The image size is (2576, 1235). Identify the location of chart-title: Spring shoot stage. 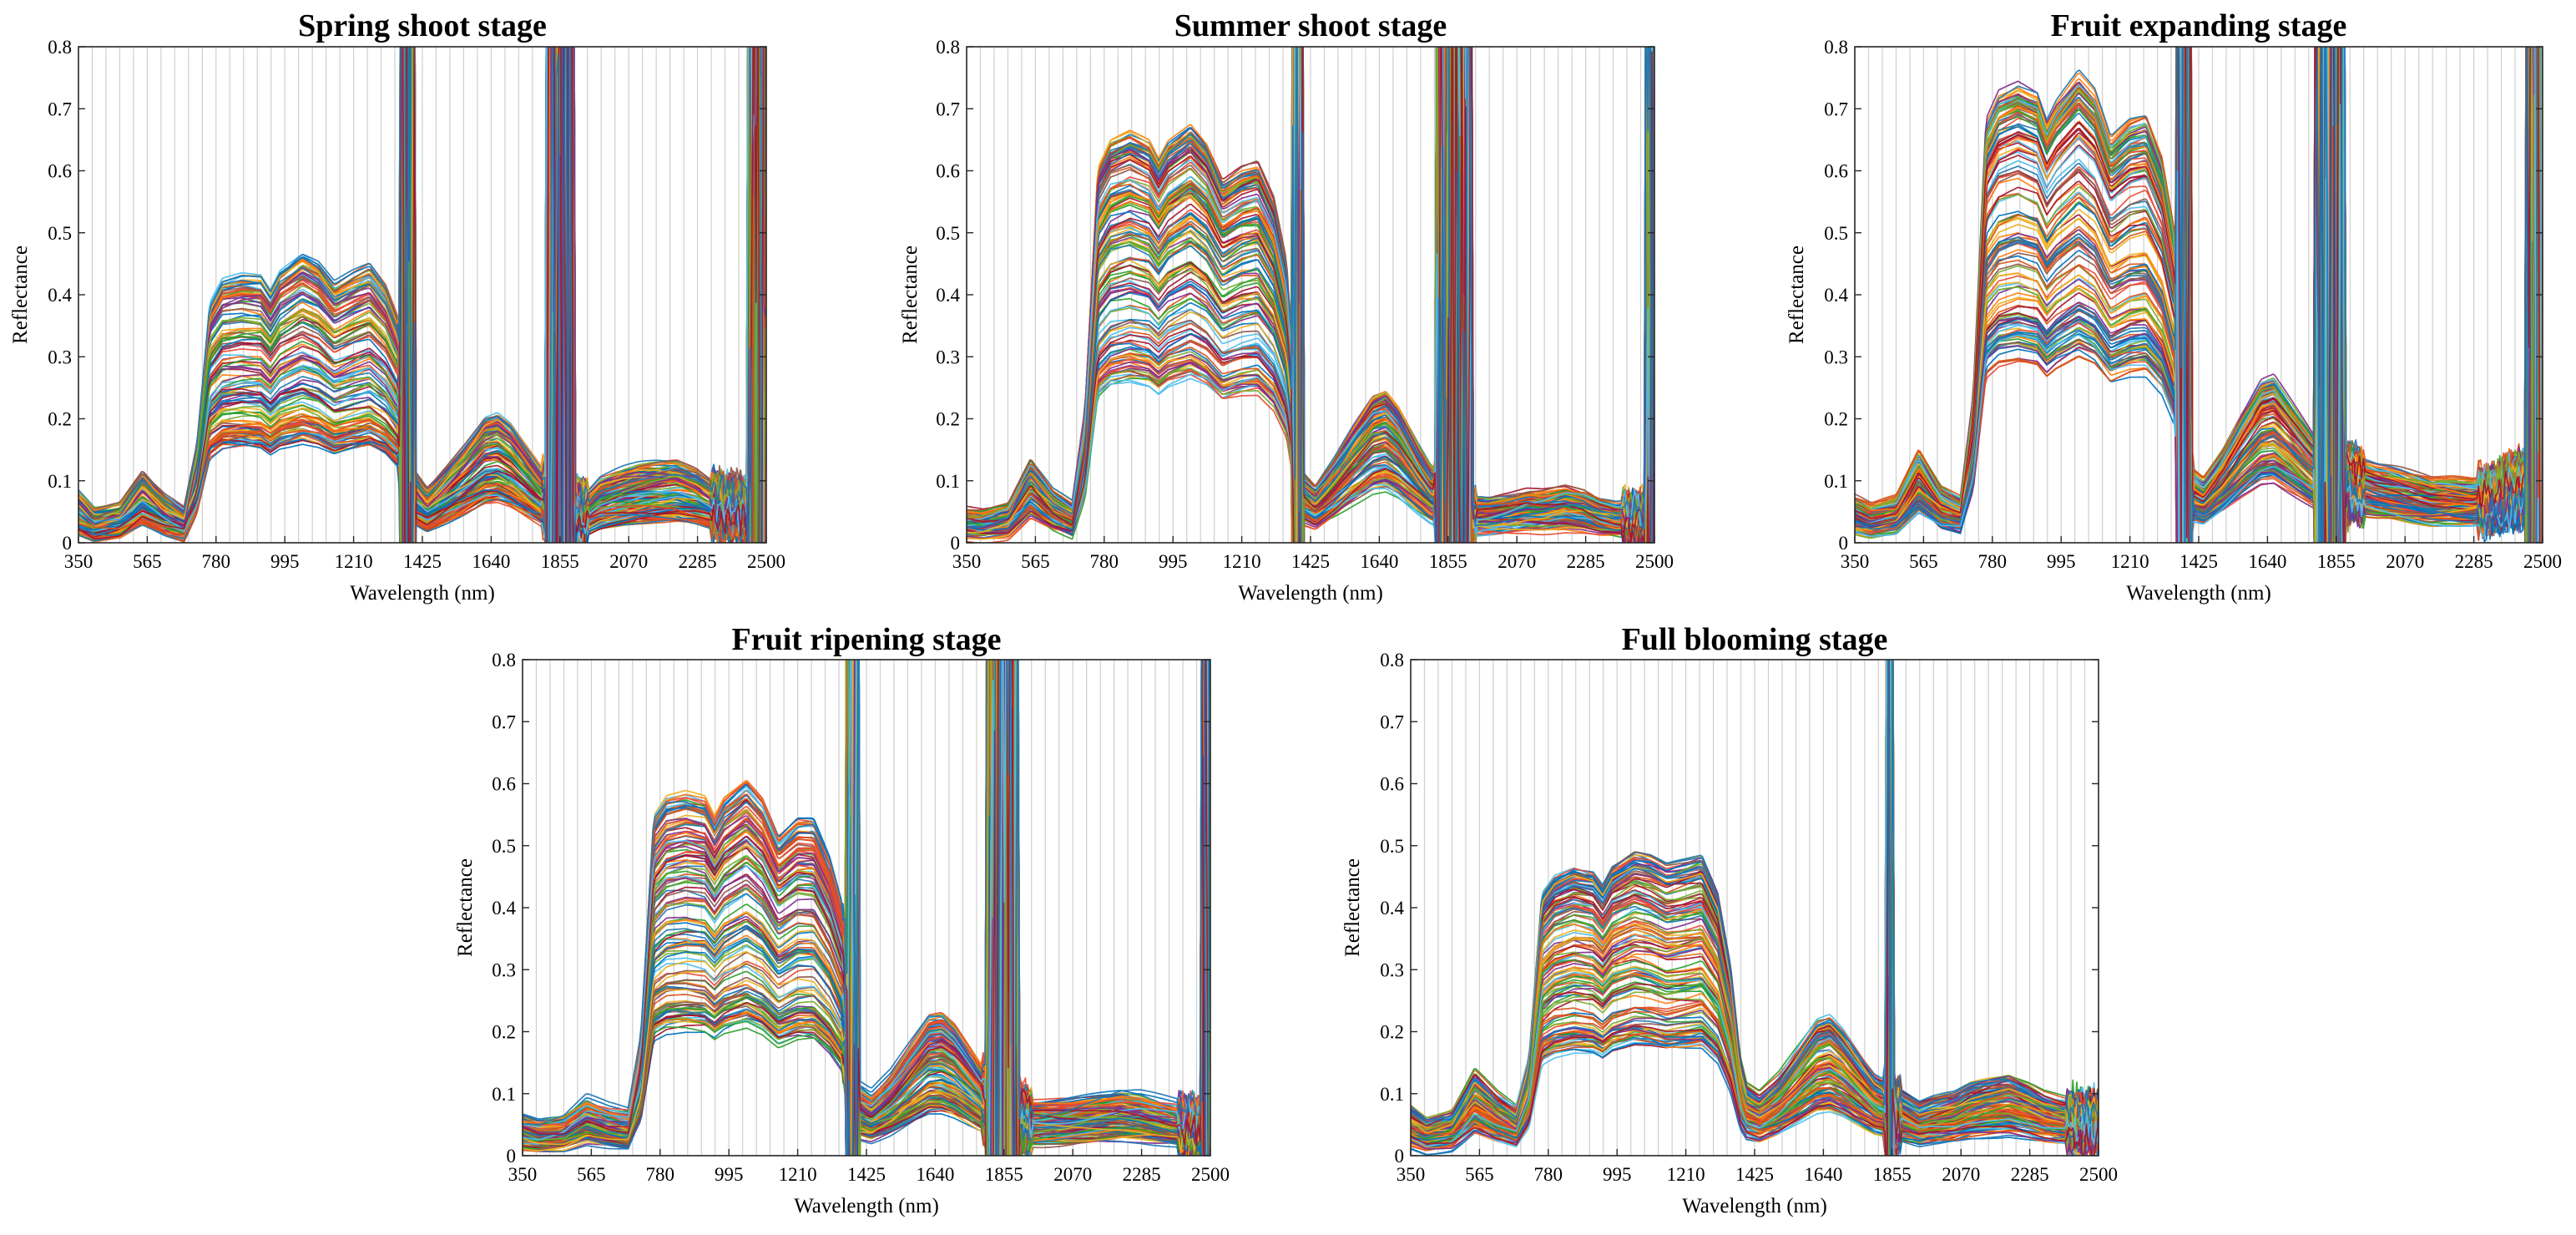
(422, 25).